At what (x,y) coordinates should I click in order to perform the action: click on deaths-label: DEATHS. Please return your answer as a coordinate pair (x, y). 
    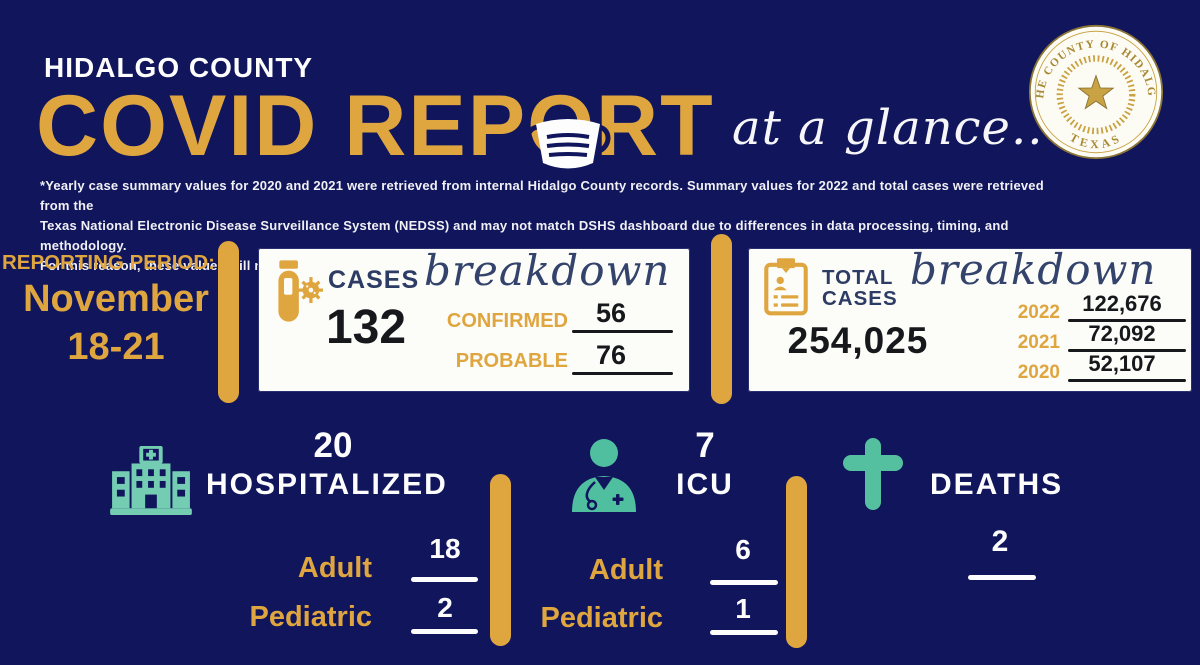
    Looking at the image, I should click on (997, 484).